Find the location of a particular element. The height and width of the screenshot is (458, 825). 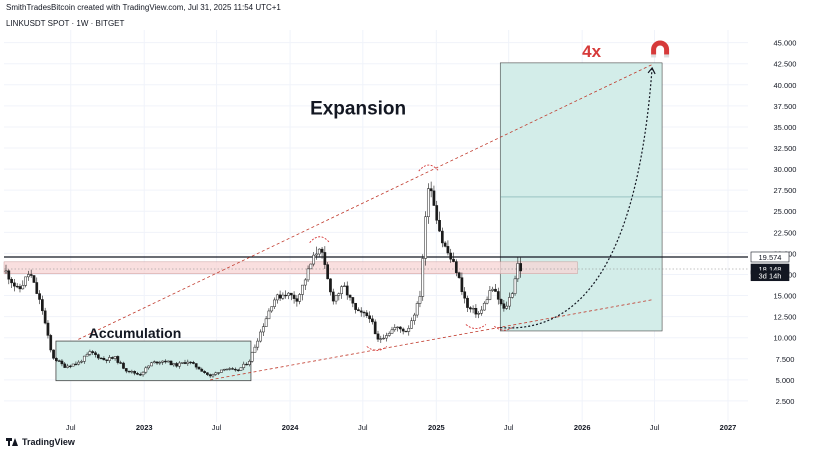

price-tag-label: 18.148 is located at coordinates (770, 269).